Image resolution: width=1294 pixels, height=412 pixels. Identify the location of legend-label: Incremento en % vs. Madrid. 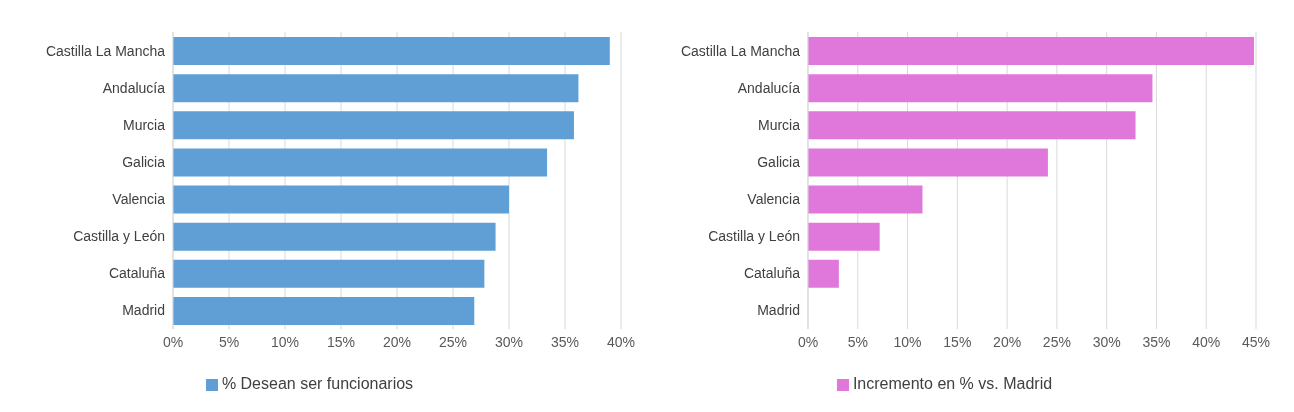
(952, 383).